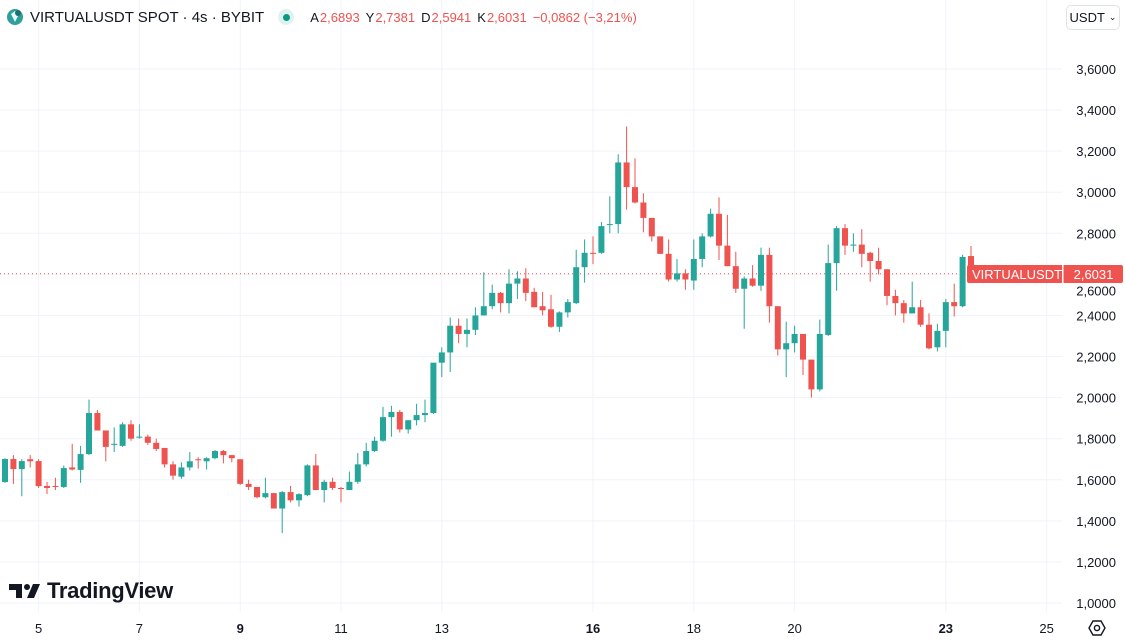 This screenshot has height=640, width=1126. What do you see at coordinates (395, 17) in the screenshot?
I see `high-number: 2,7381` at bounding box center [395, 17].